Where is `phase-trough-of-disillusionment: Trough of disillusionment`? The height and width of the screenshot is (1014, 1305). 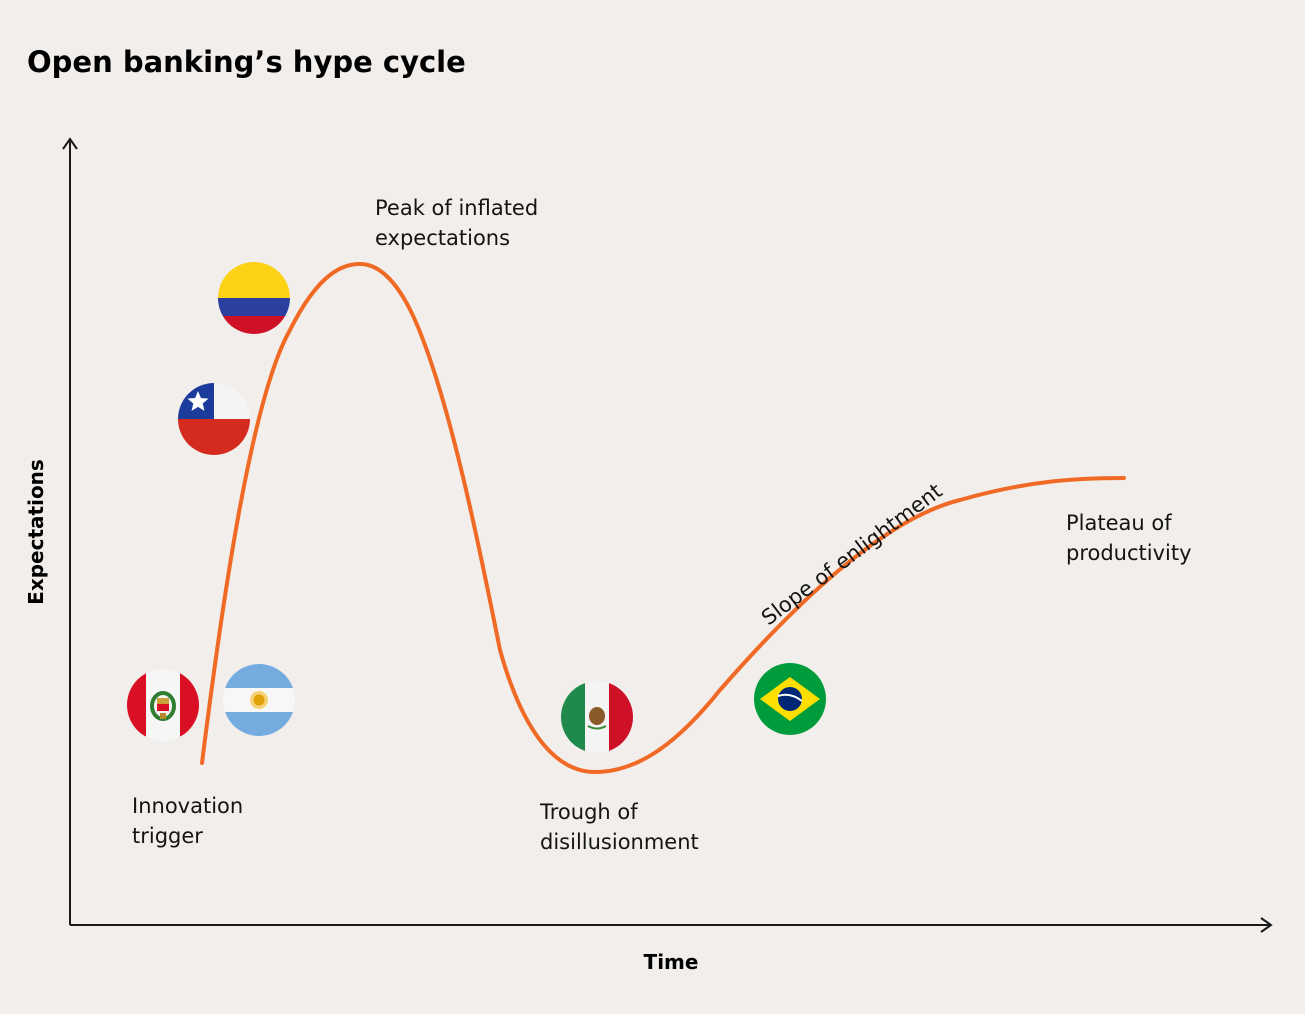 phase-trough-of-disillusionment: Trough of disillusionment is located at coordinates (619, 827).